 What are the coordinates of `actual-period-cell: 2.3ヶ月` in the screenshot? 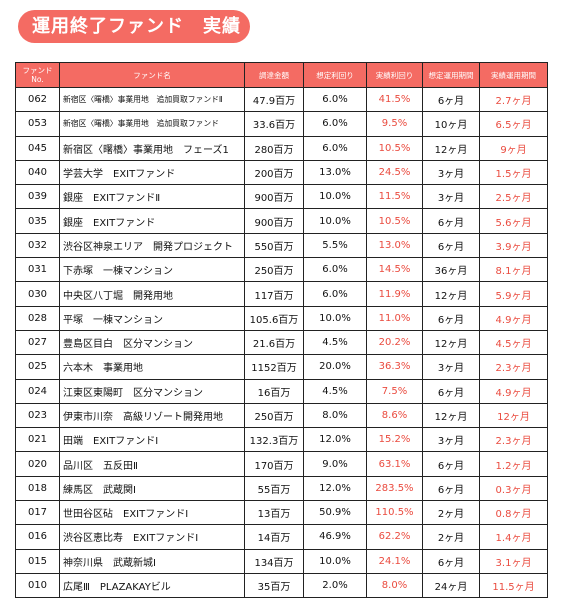 It's located at (513, 440).